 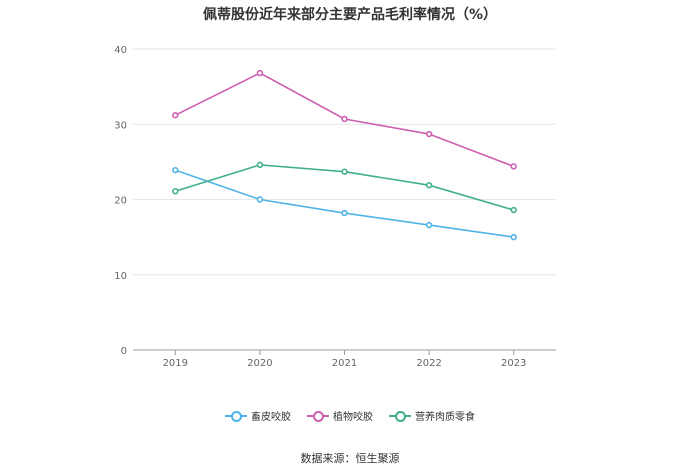 I want to click on y-tick-label: 40, so click(x=120, y=50).